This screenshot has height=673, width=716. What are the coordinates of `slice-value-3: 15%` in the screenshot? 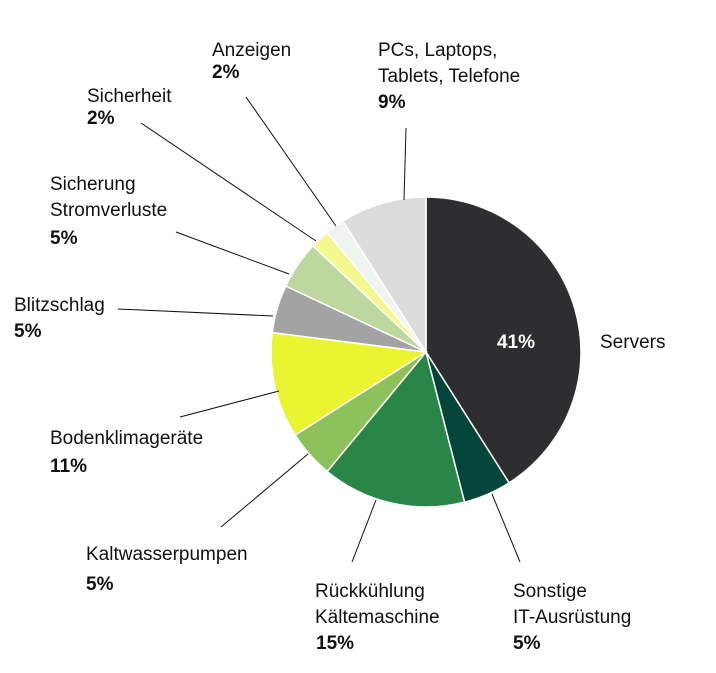 It's located at (335, 643).